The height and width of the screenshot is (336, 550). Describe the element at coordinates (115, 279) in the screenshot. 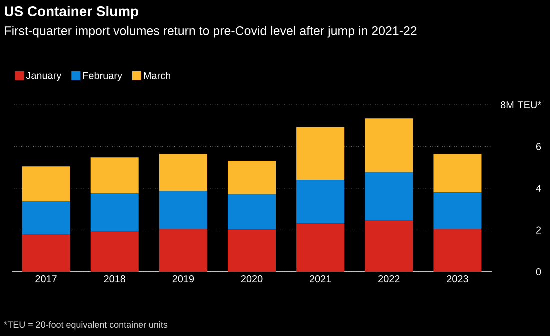

I see `x-tick-label: 2018` at that location.